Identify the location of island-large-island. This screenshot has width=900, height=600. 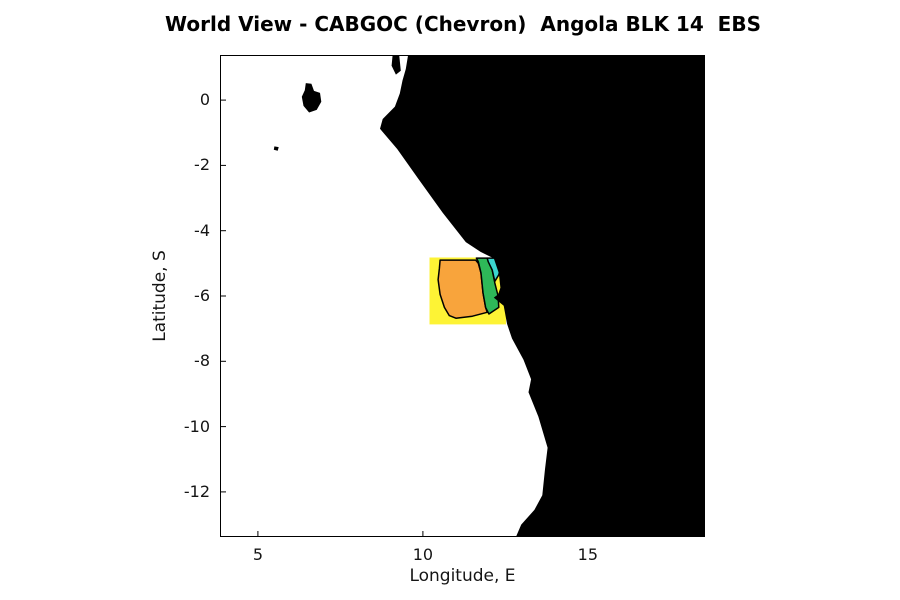
(311, 98).